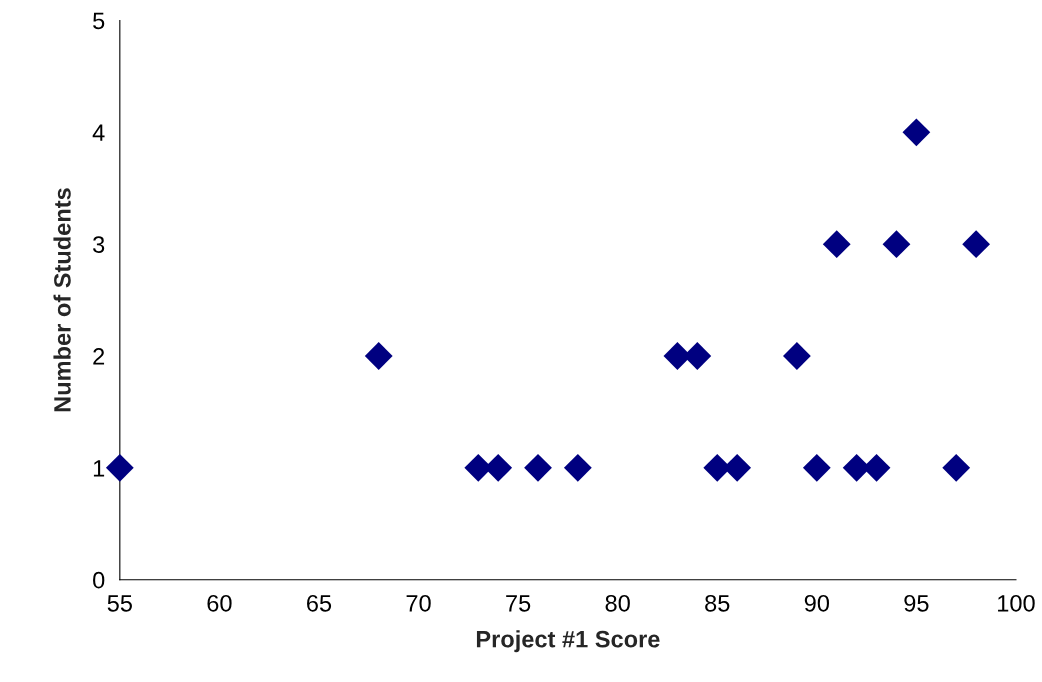 Image resolution: width=1042 pixels, height=682 pixels. Describe the element at coordinates (319, 603) in the screenshot. I see `x-tick-label: 65` at that location.